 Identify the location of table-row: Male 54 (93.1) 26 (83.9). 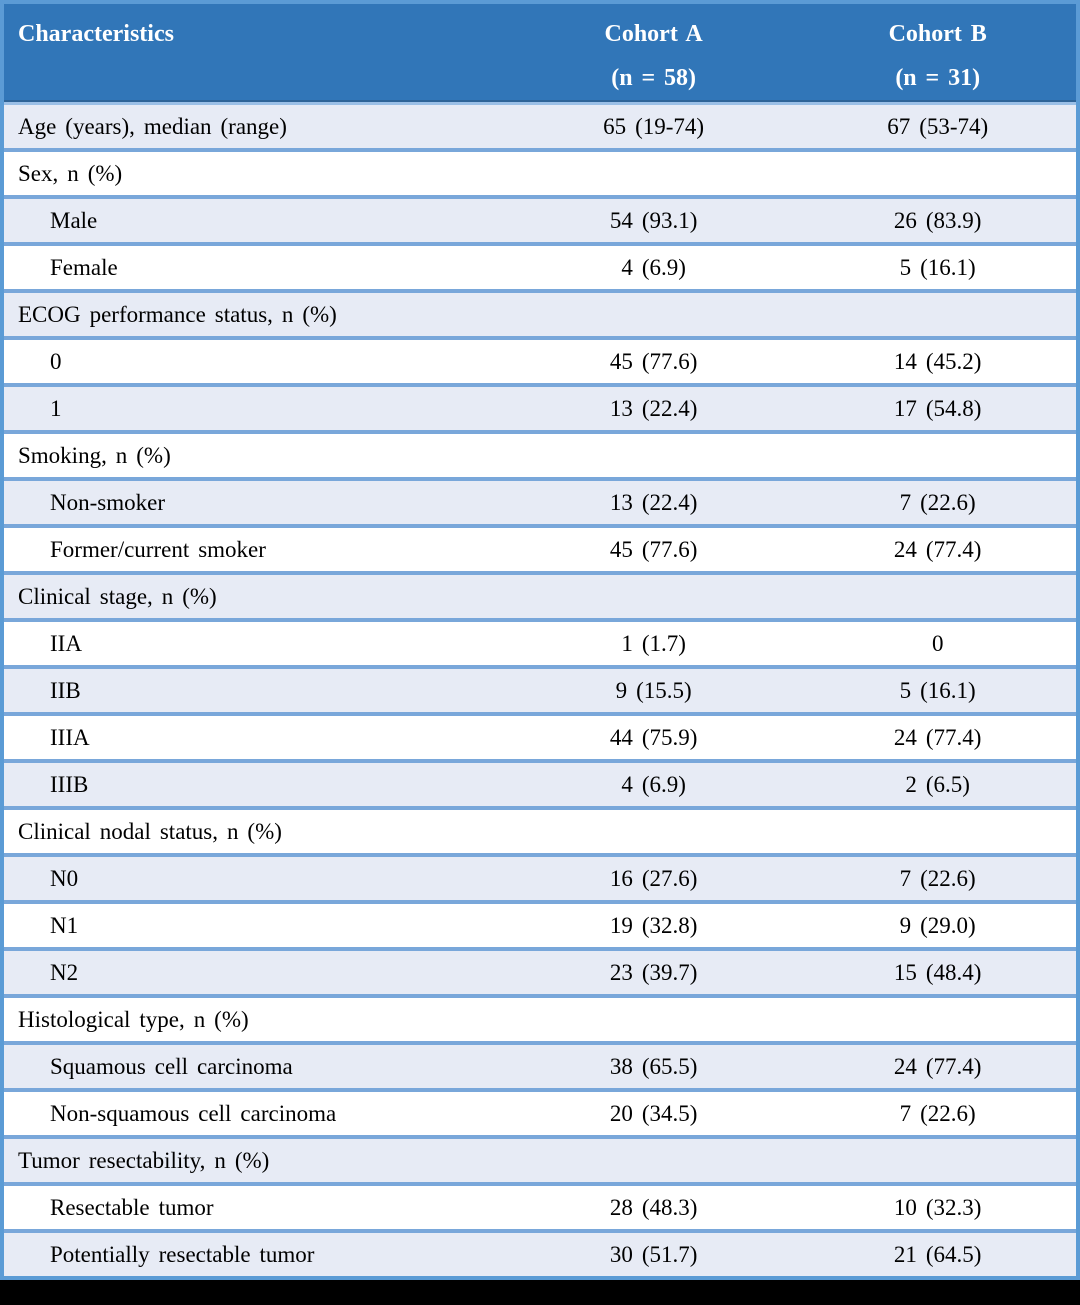
(540, 222).